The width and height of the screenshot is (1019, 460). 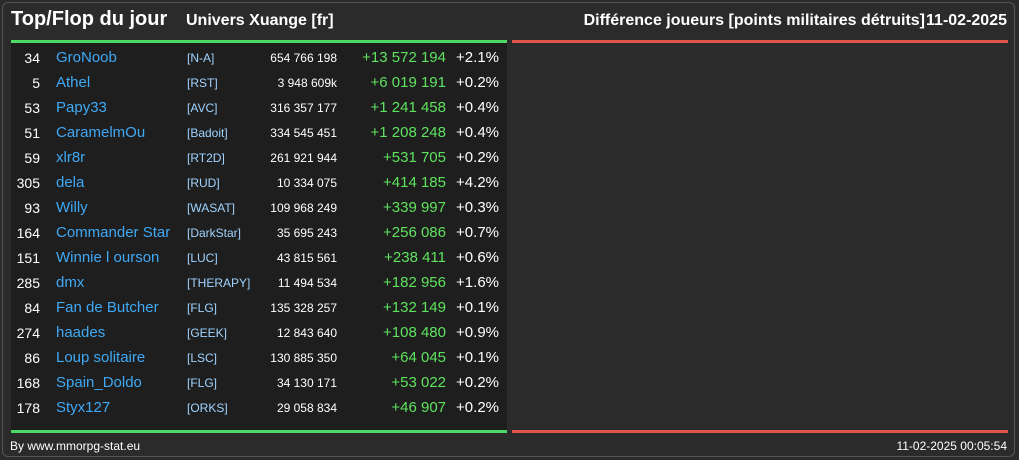 I want to click on points-difference: +46 907, so click(x=418, y=407).